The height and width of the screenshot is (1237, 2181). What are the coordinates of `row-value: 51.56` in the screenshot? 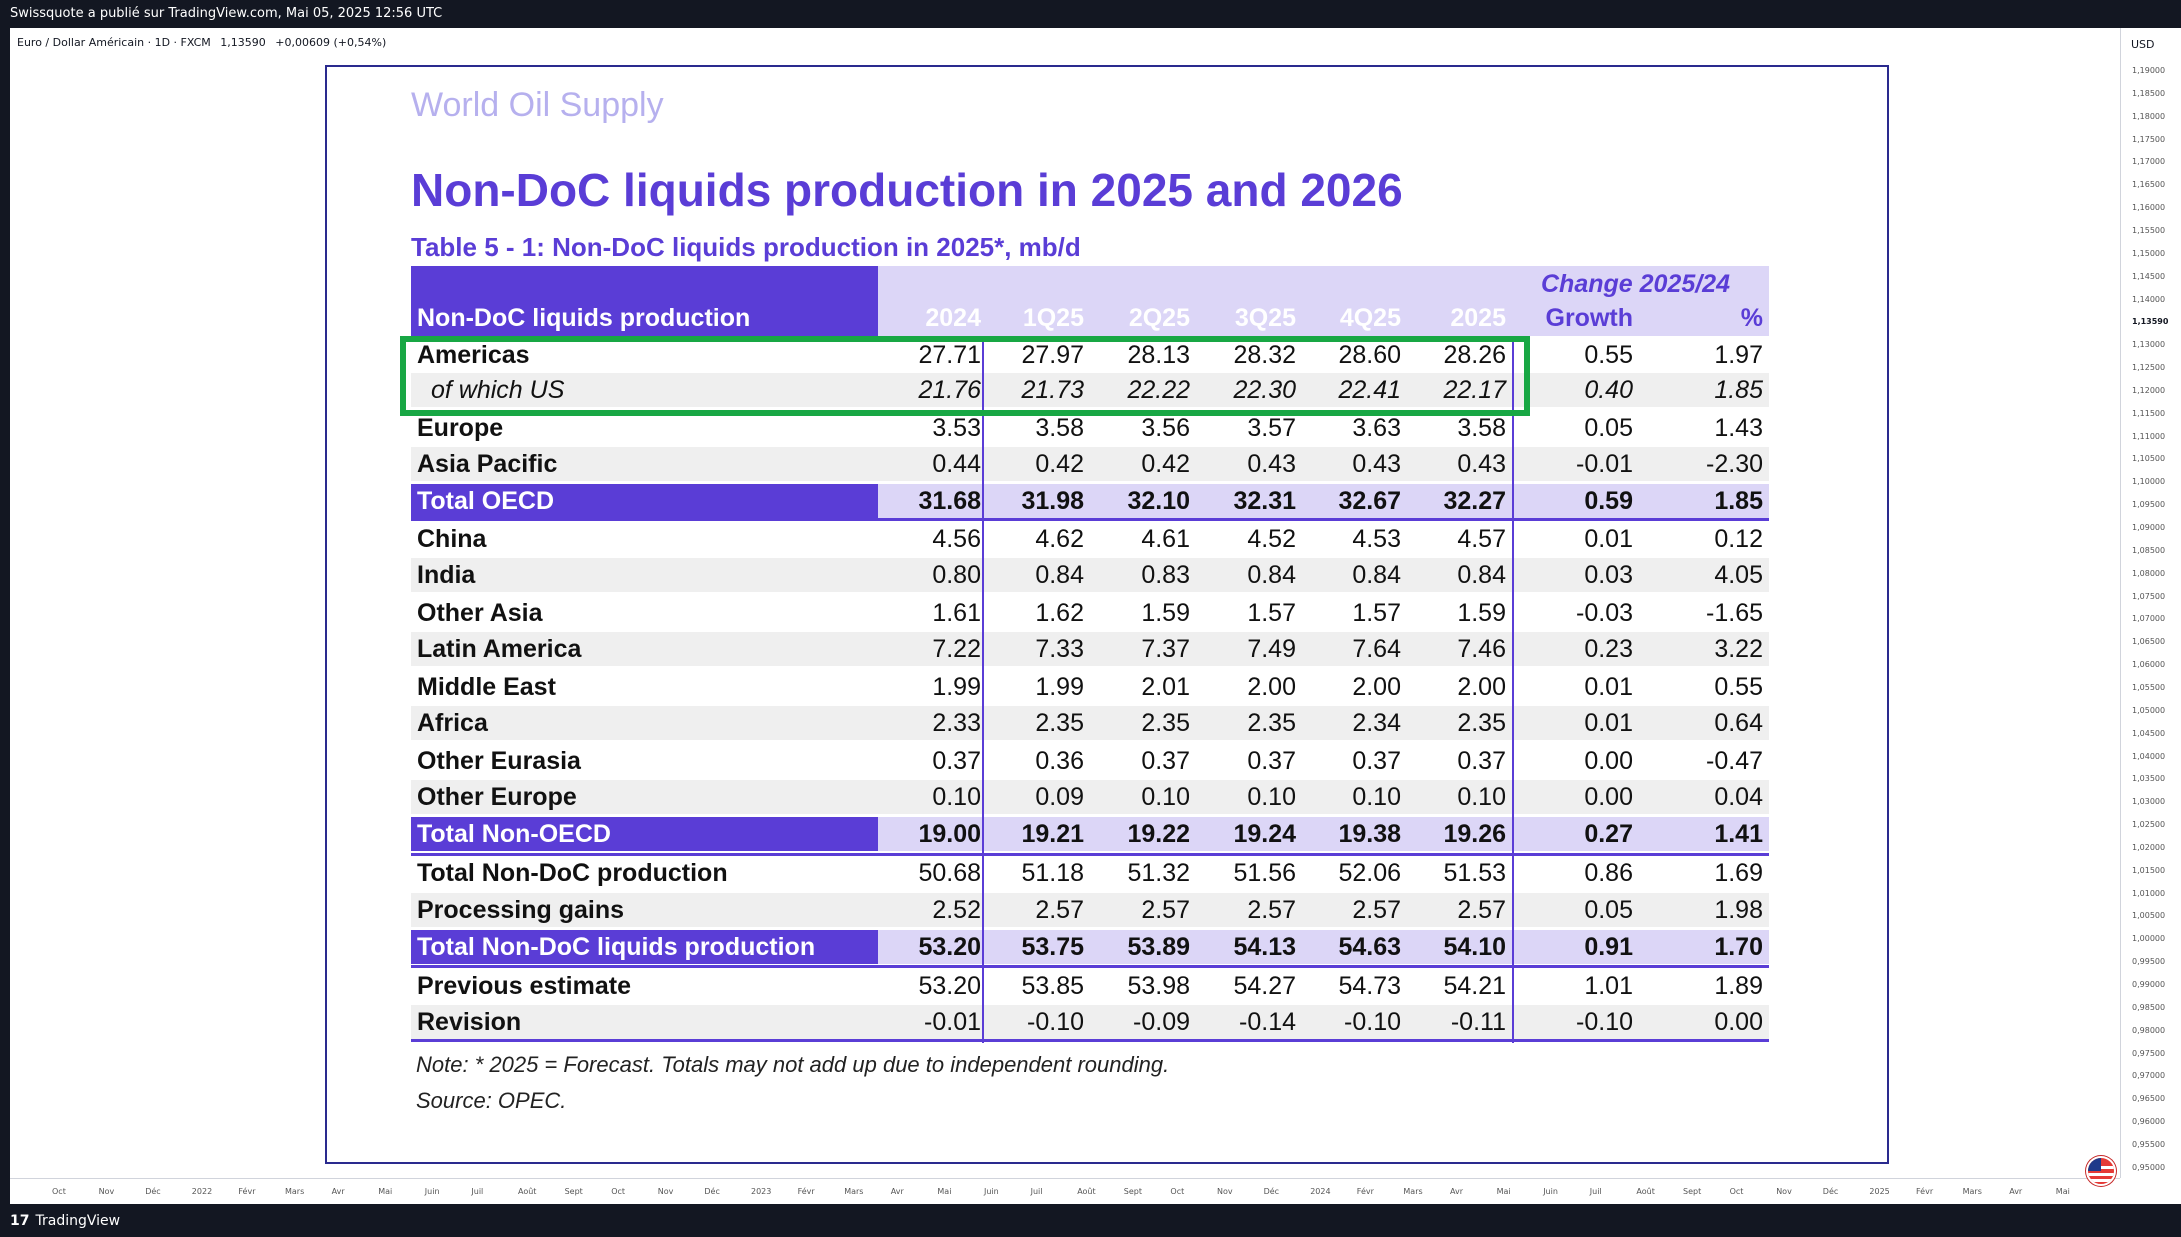 It's located at (1264, 873).